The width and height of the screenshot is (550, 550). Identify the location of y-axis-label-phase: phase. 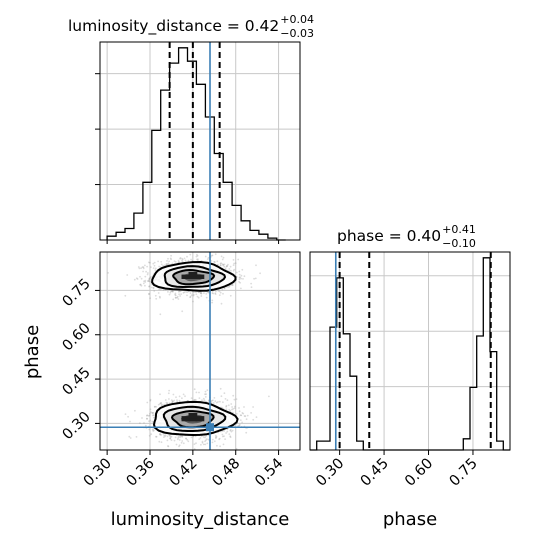
(32, 352).